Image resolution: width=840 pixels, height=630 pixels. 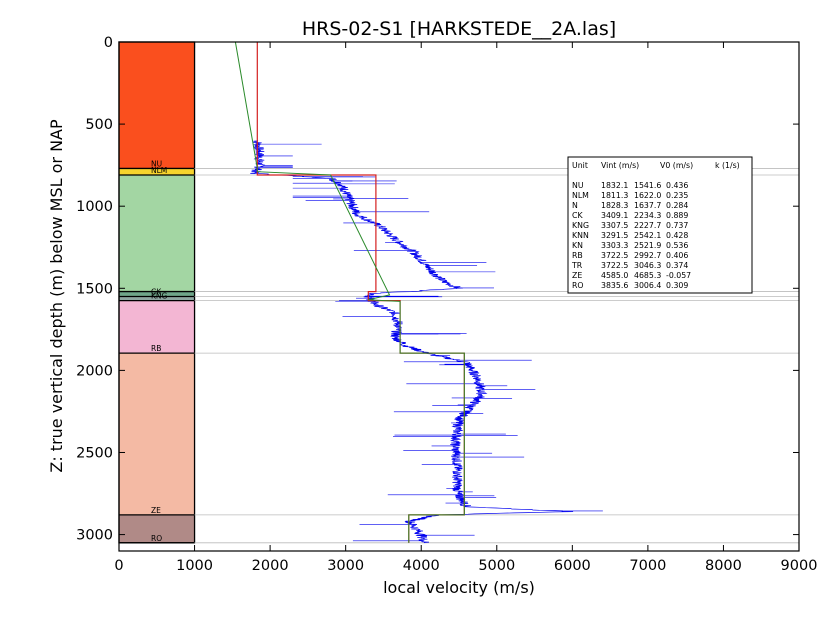 What do you see at coordinates (614, 185) in the screenshot?
I see `legend-cell: 1832.1` at bounding box center [614, 185].